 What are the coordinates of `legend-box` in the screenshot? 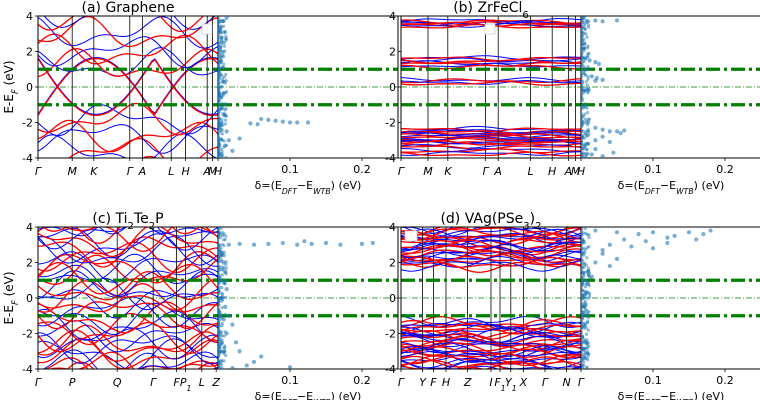 It's located at (207, 29).